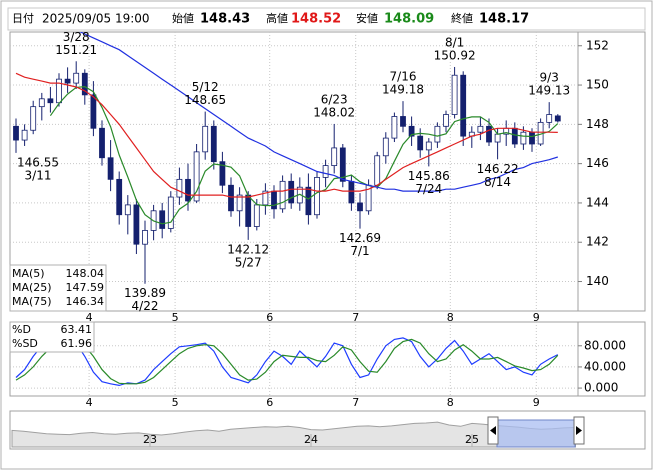 Image resolution: width=653 pixels, height=470 pixels. I want to click on annotation-date: 8/1, so click(454, 42).